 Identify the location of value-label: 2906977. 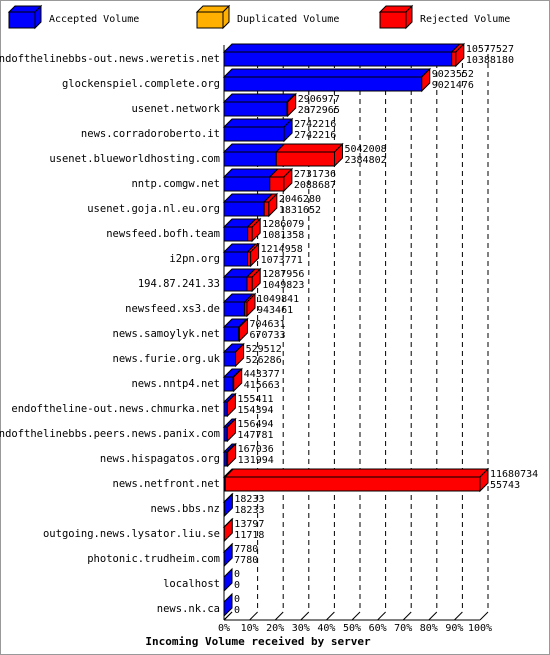
(319, 99).